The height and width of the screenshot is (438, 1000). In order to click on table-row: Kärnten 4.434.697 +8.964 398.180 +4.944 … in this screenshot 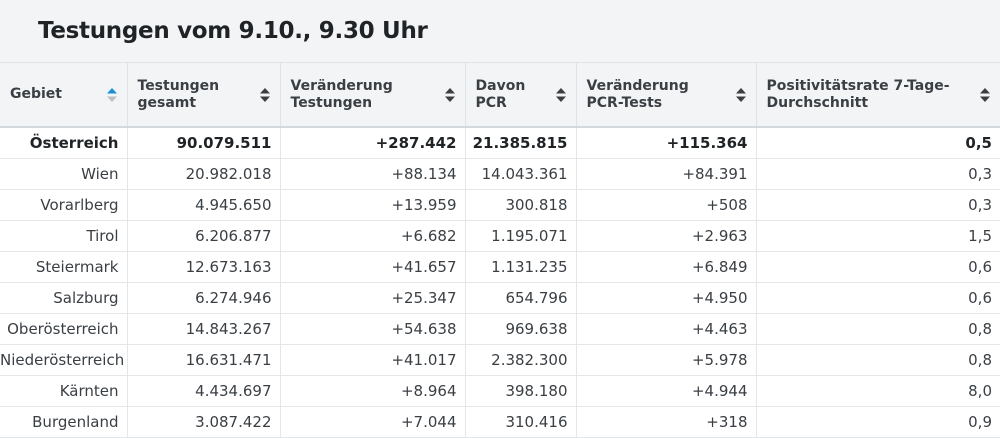, I will do `click(500, 391)`.